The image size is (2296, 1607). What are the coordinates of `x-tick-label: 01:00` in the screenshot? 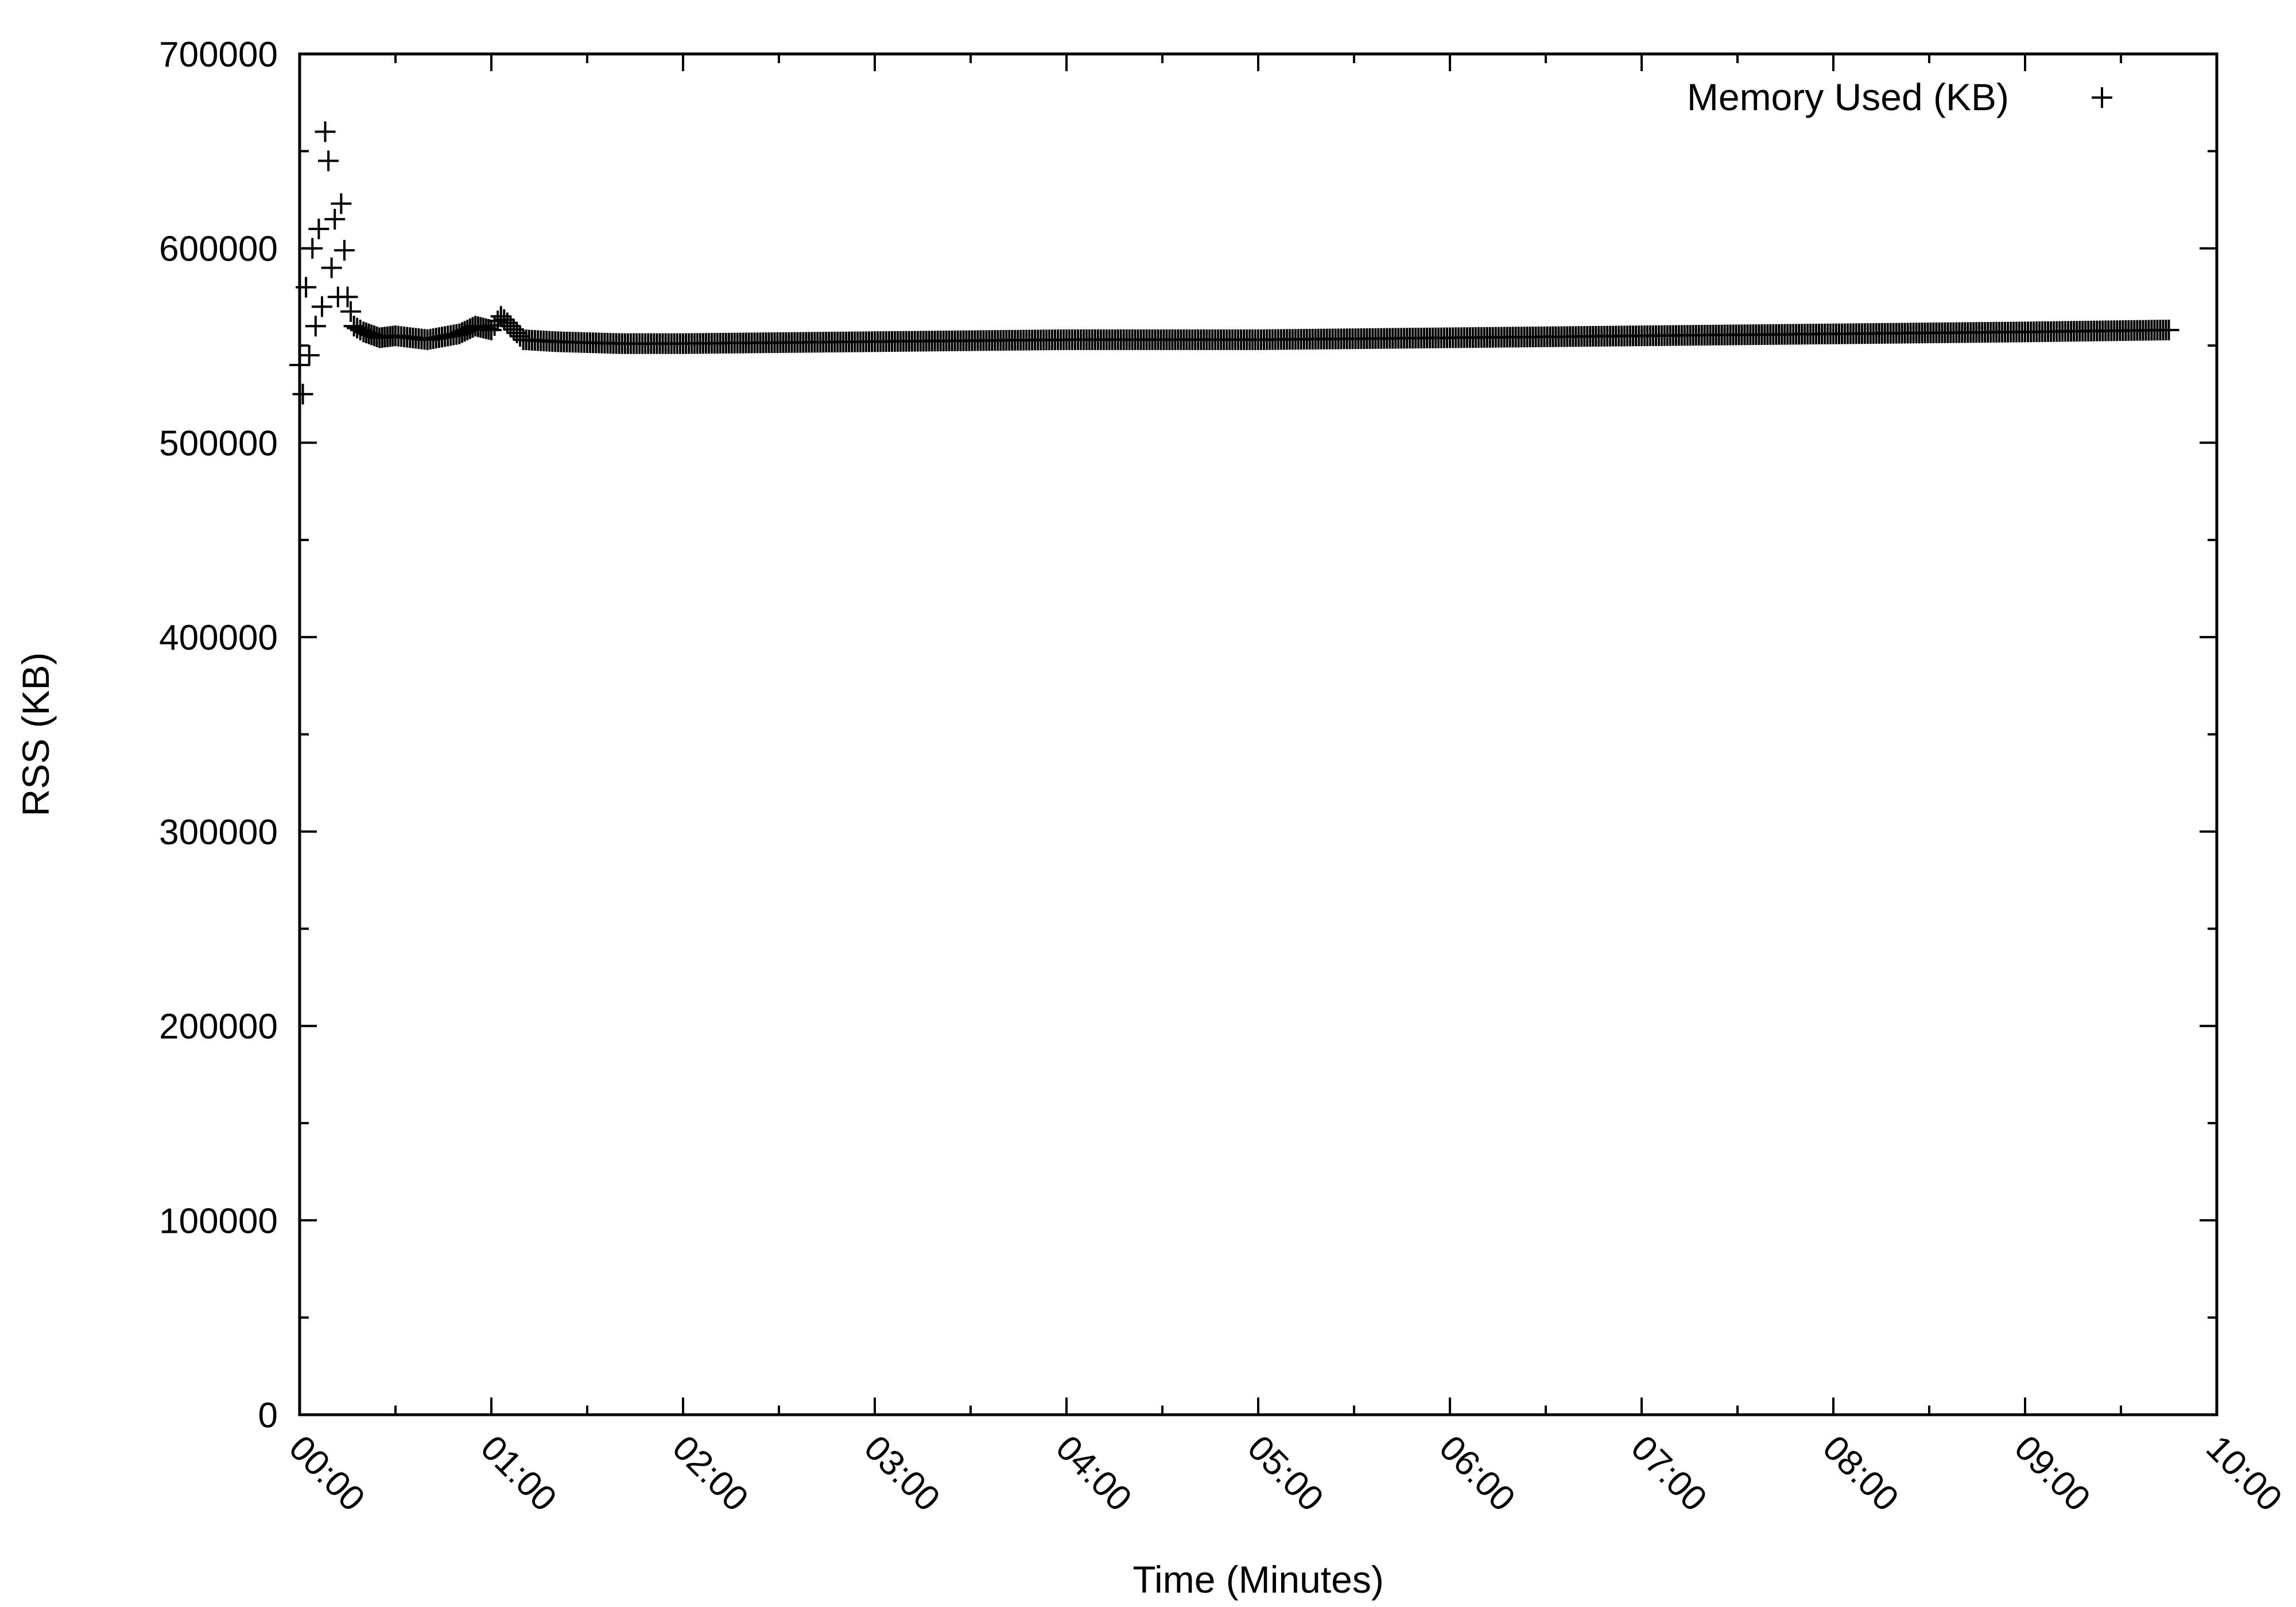 It's located at (518, 1473).